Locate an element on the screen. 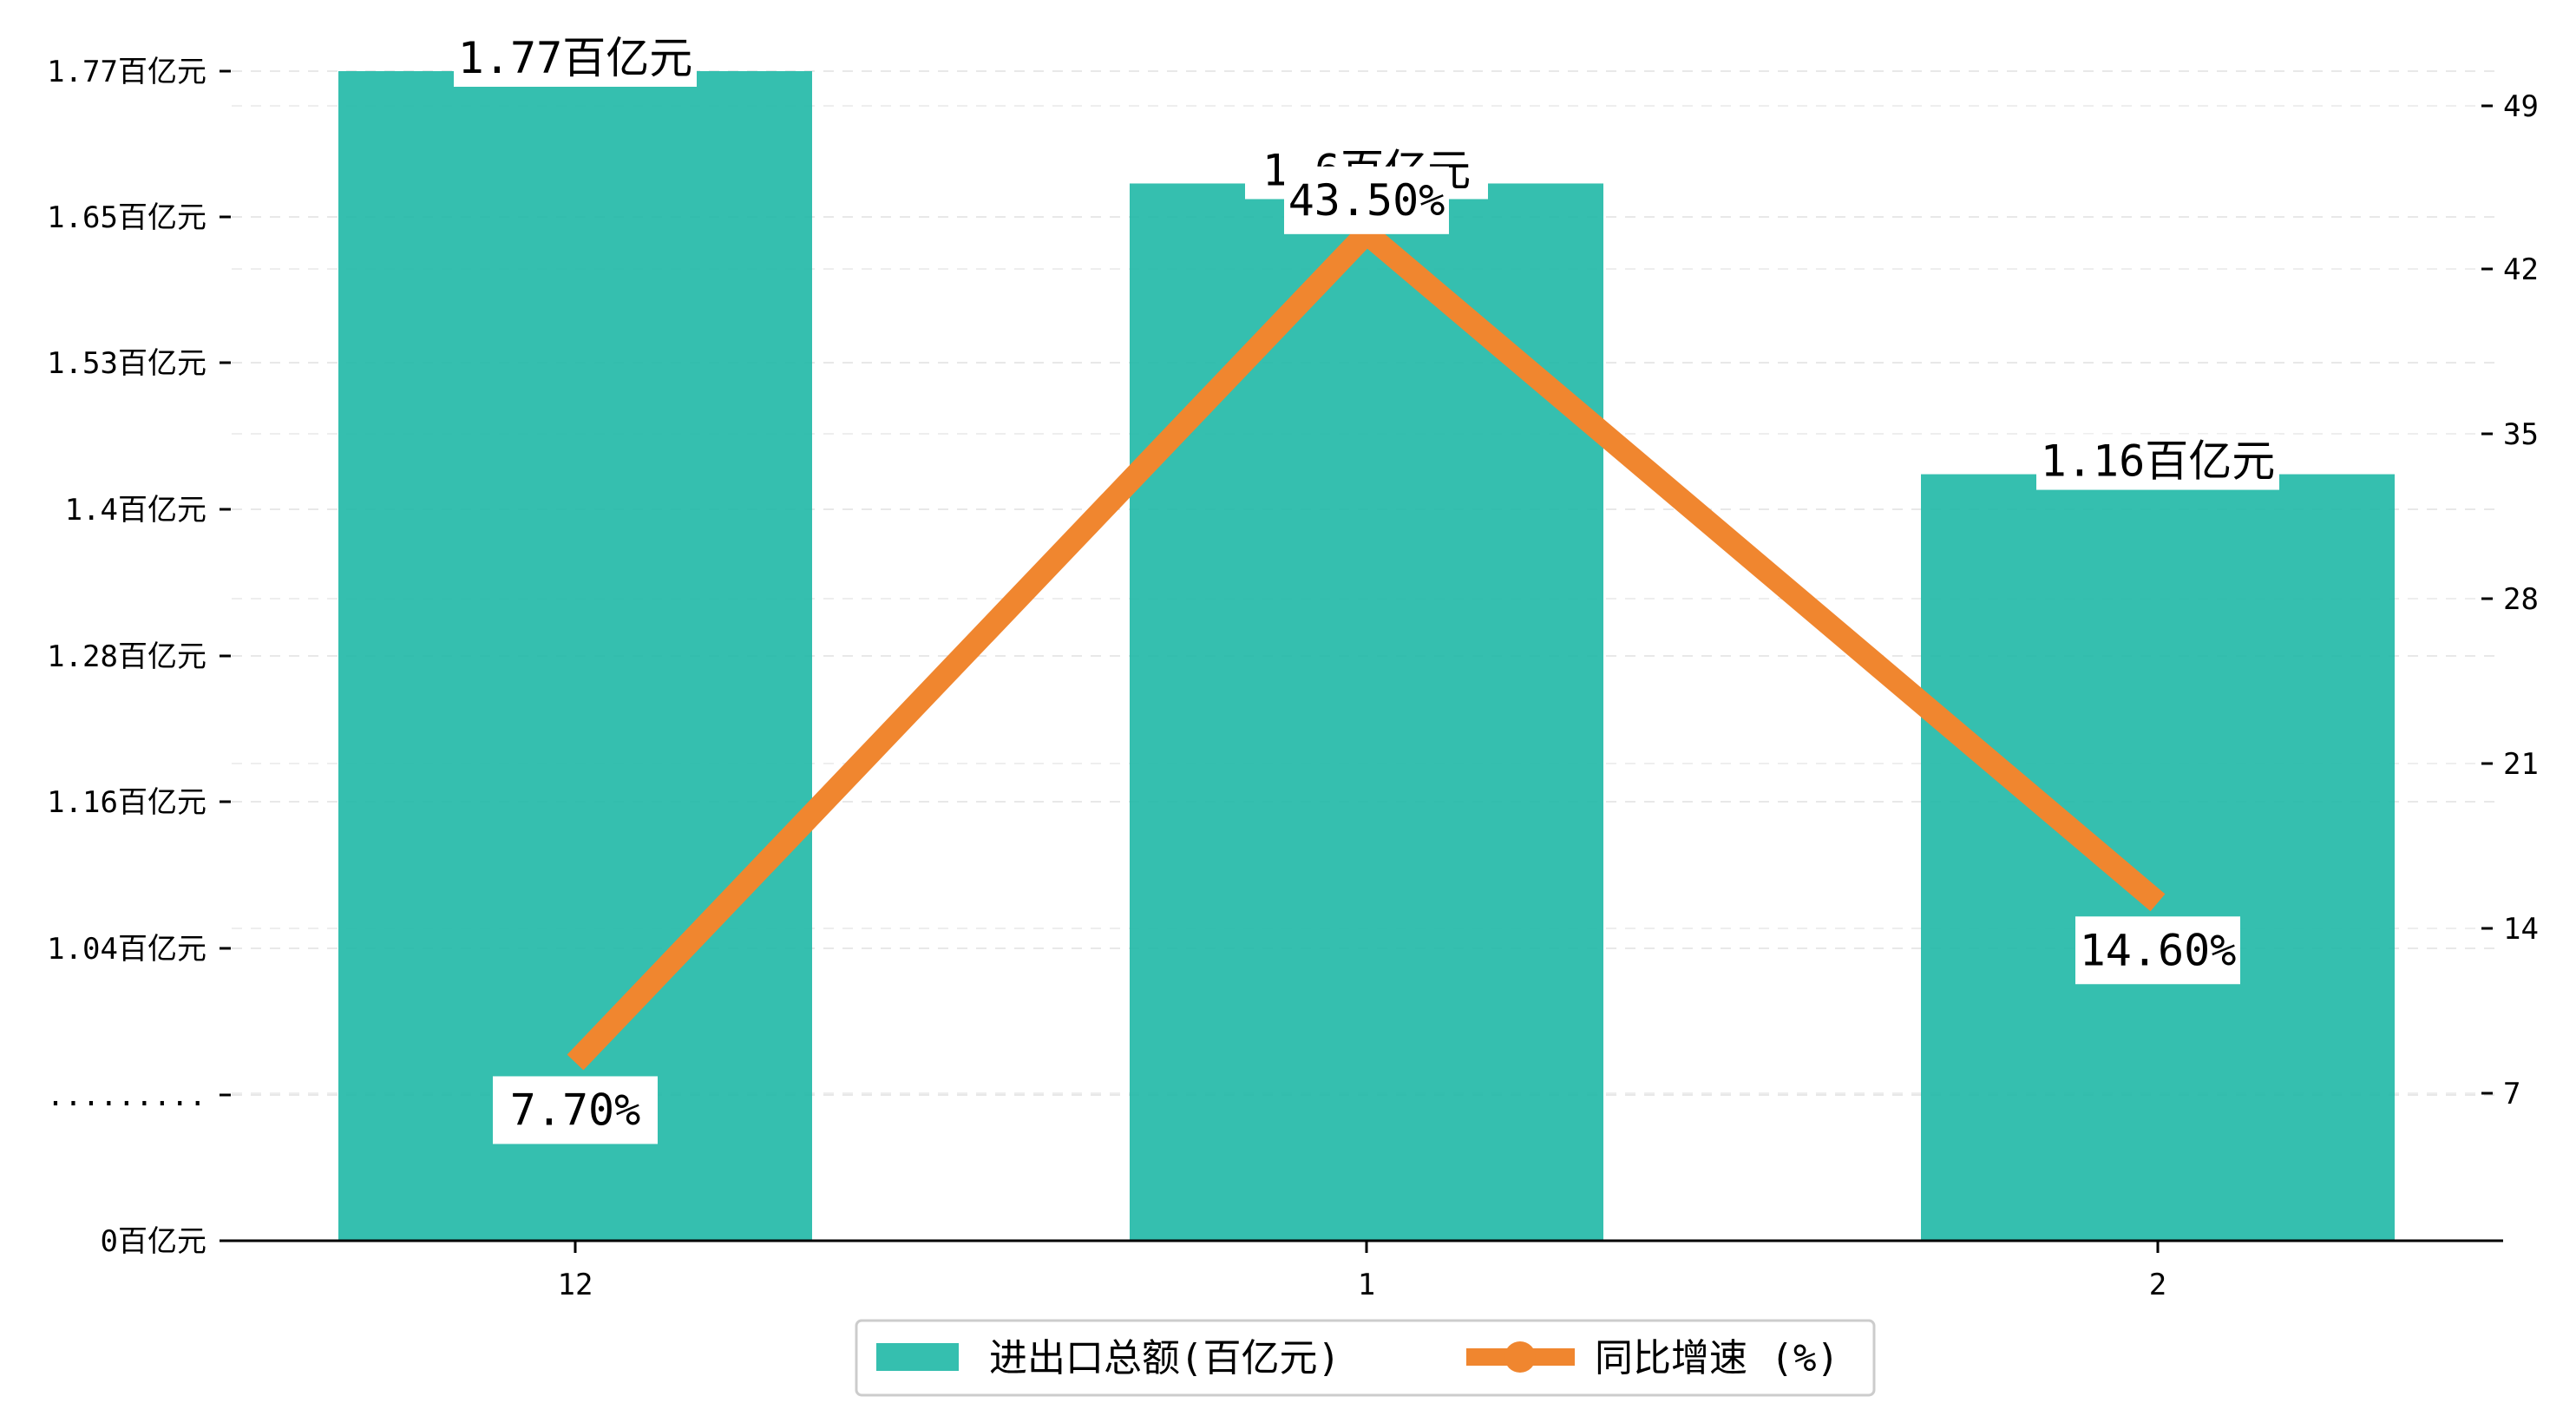 This screenshot has width=2576, height=1416. y-right-tick-label: 42 is located at coordinates (2521, 269).